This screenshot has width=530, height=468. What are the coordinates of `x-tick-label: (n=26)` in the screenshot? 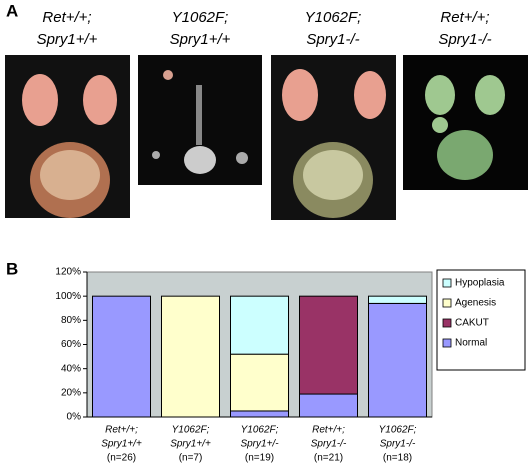 It's located at (121, 458).